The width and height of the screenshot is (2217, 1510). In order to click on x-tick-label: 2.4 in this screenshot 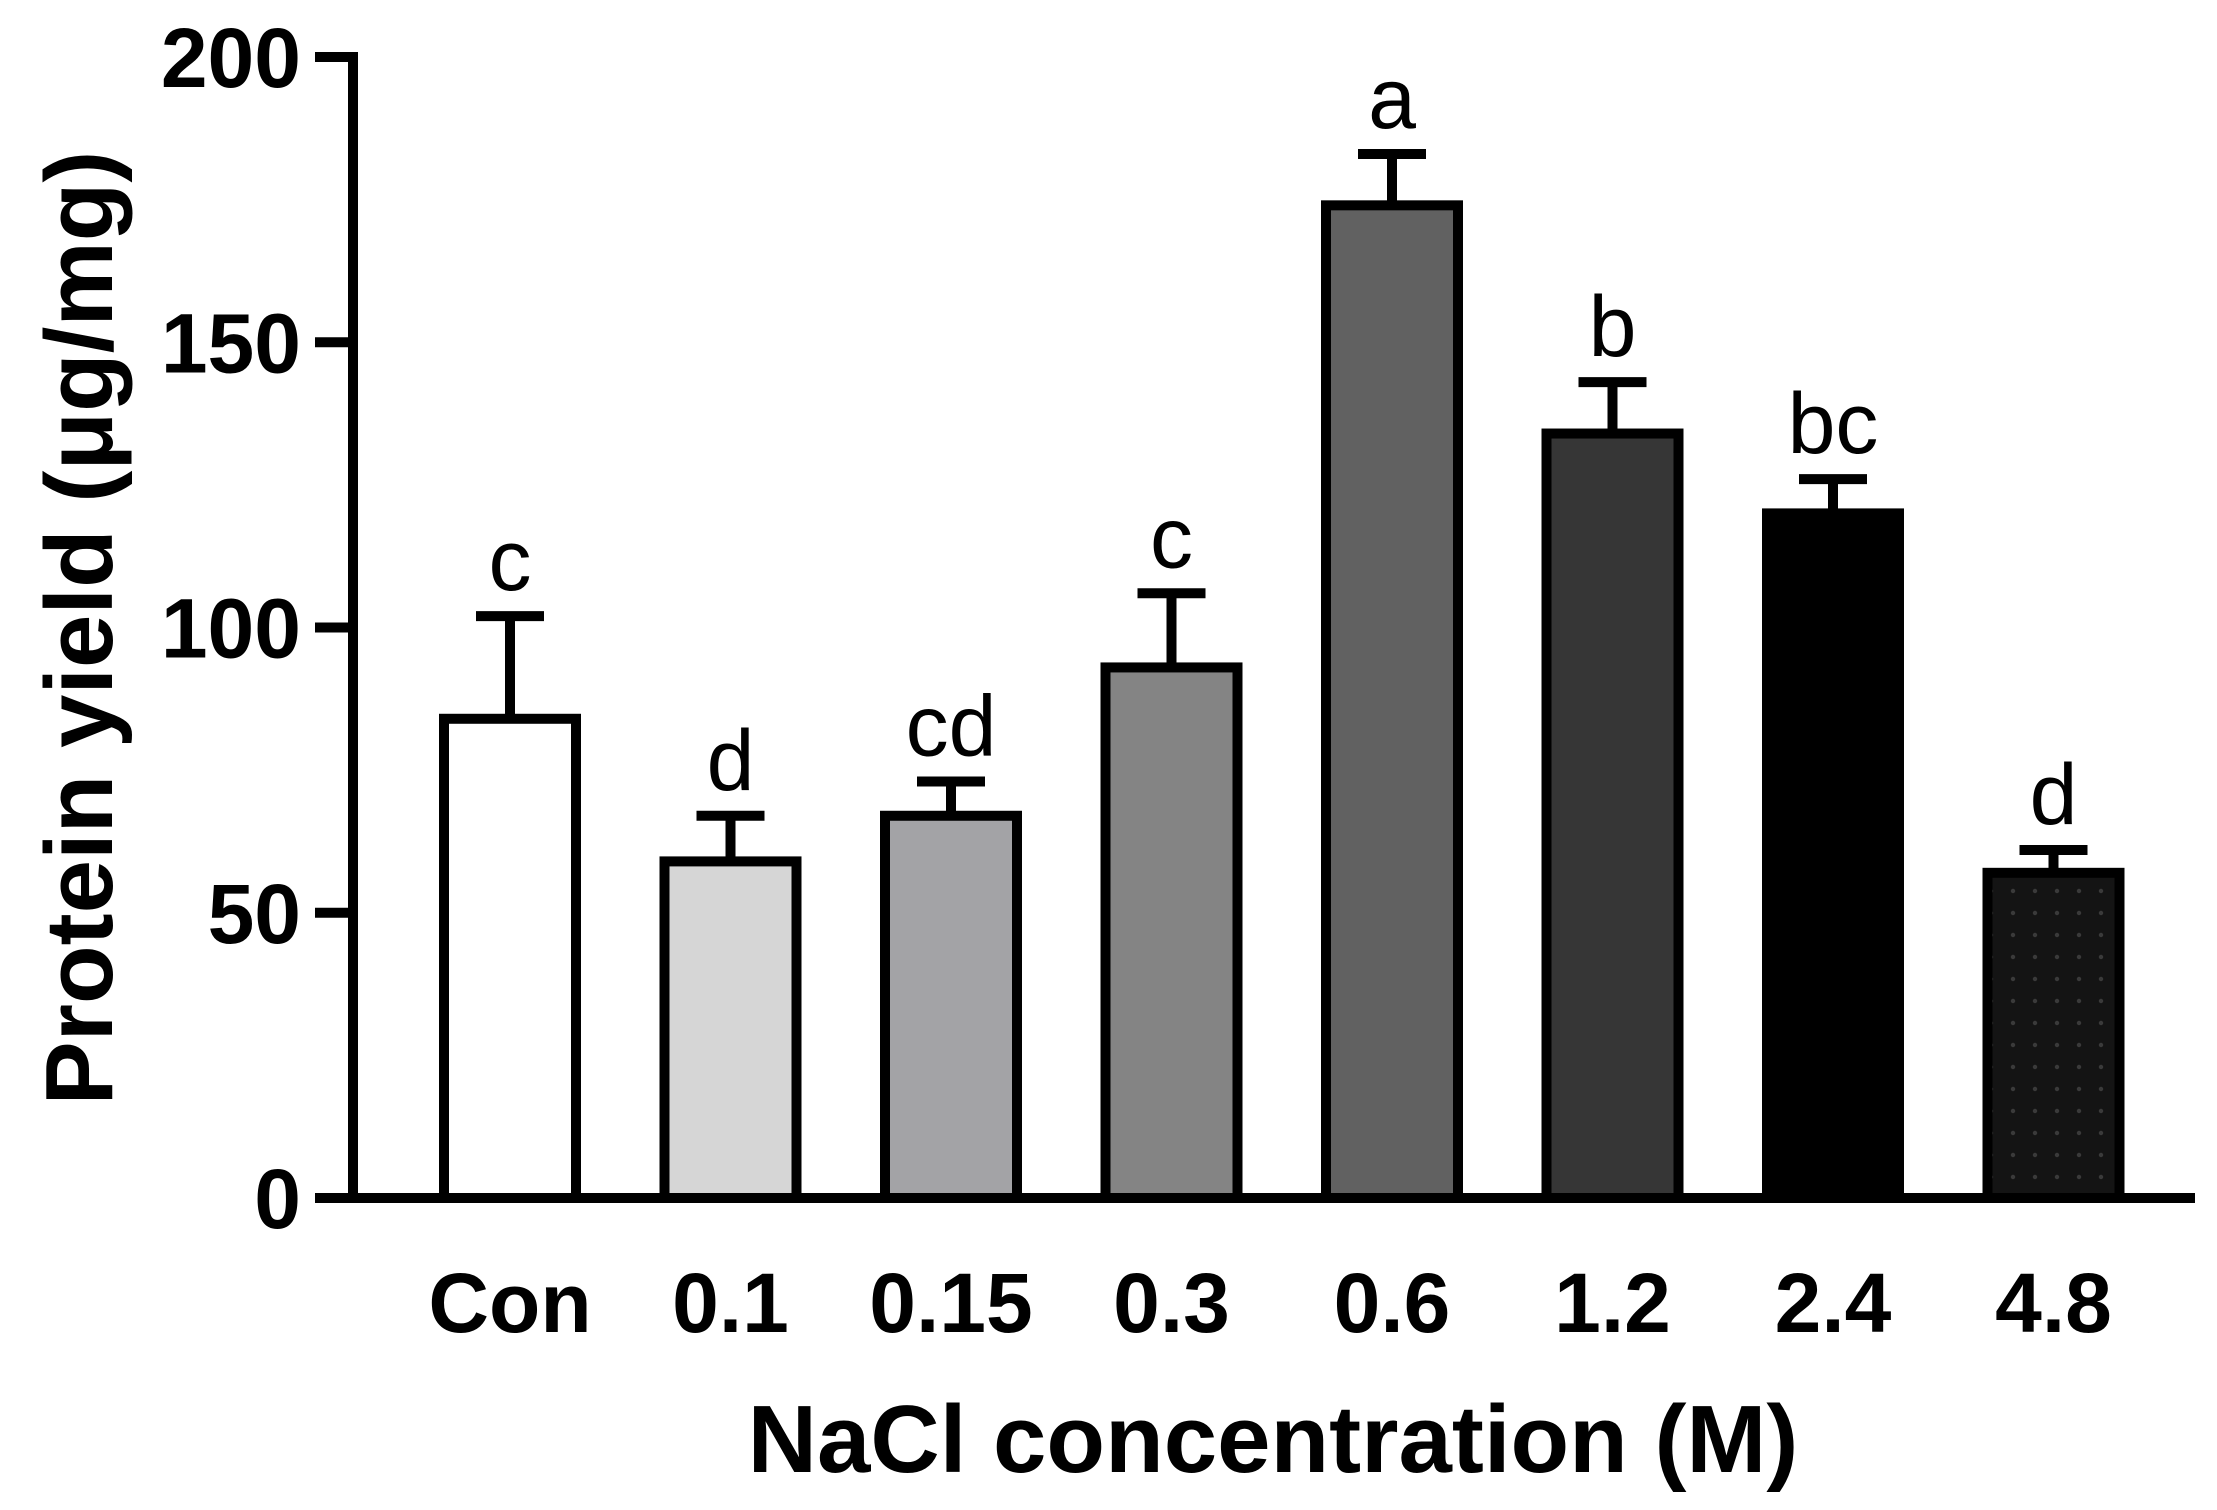, I will do `click(1833, 1303)`.